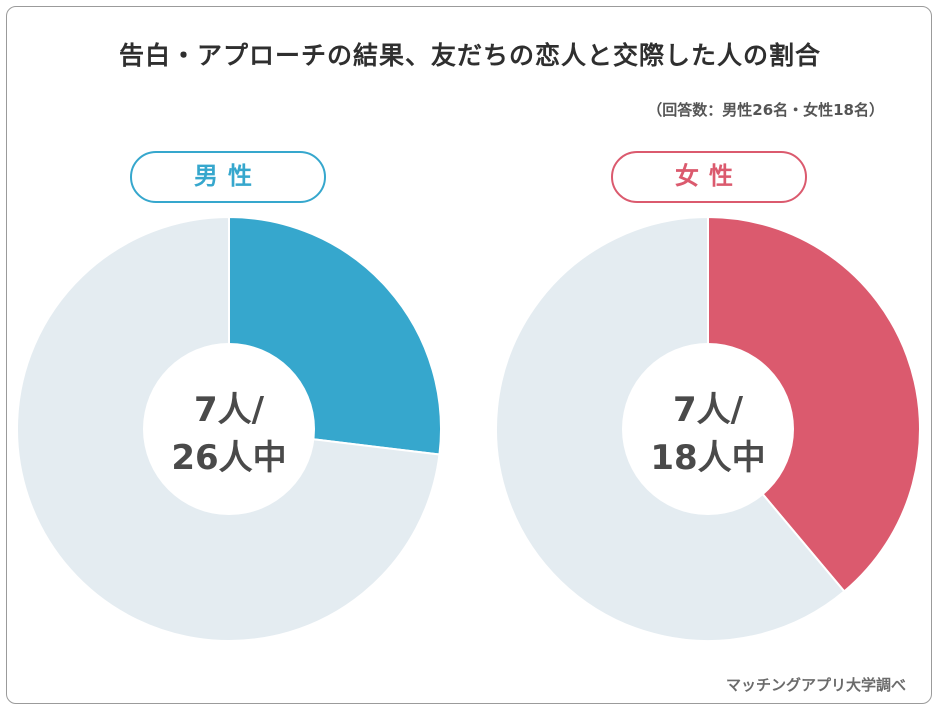 This screenshot has height=712, width=940. What do you see at coordinates (228, 177) in the screenshot?
I see `male-label-pill: 男性` at bounding box center [228, 177].